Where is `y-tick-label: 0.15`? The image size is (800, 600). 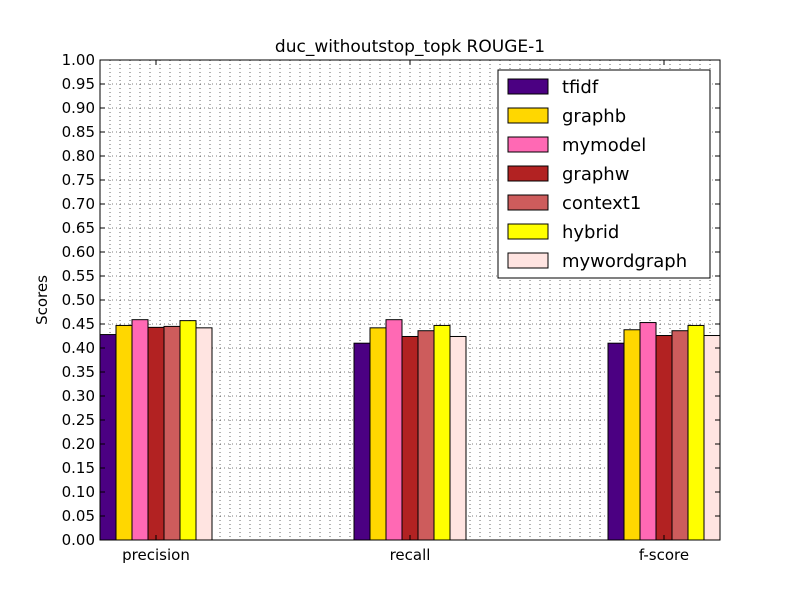
y-tick-label: 0.15 is located at coordinates (78, 468).